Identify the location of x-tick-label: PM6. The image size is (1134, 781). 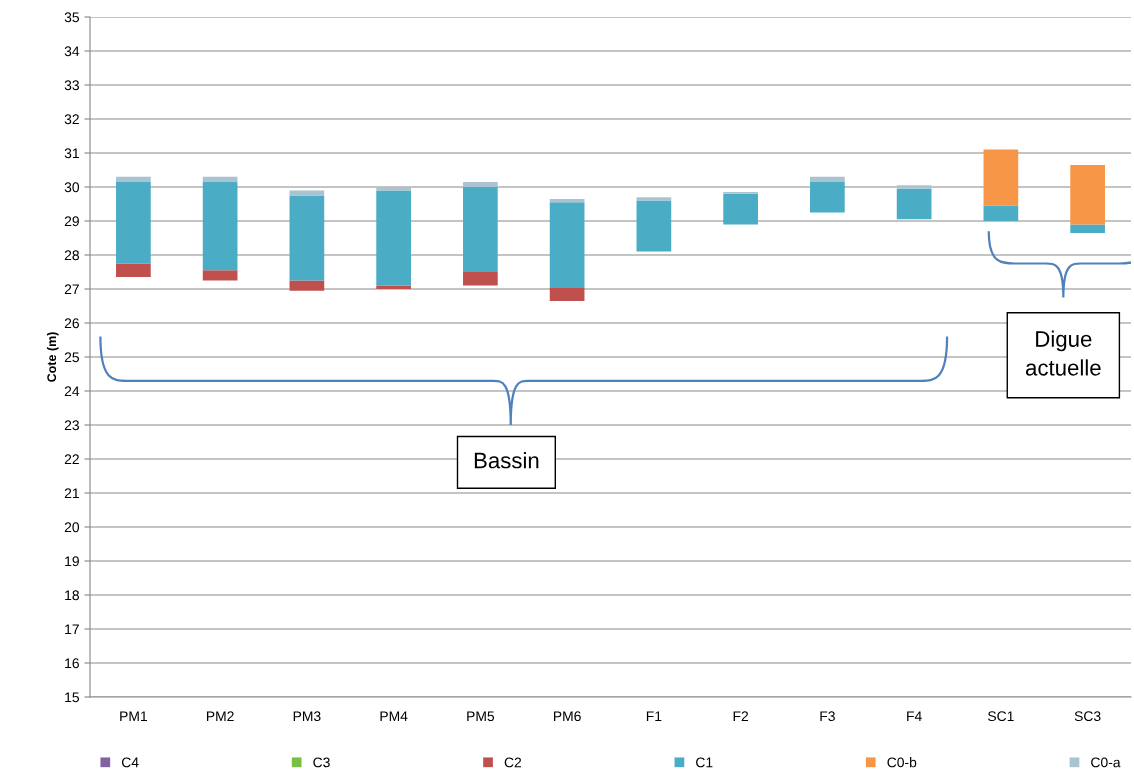
(567, 716).